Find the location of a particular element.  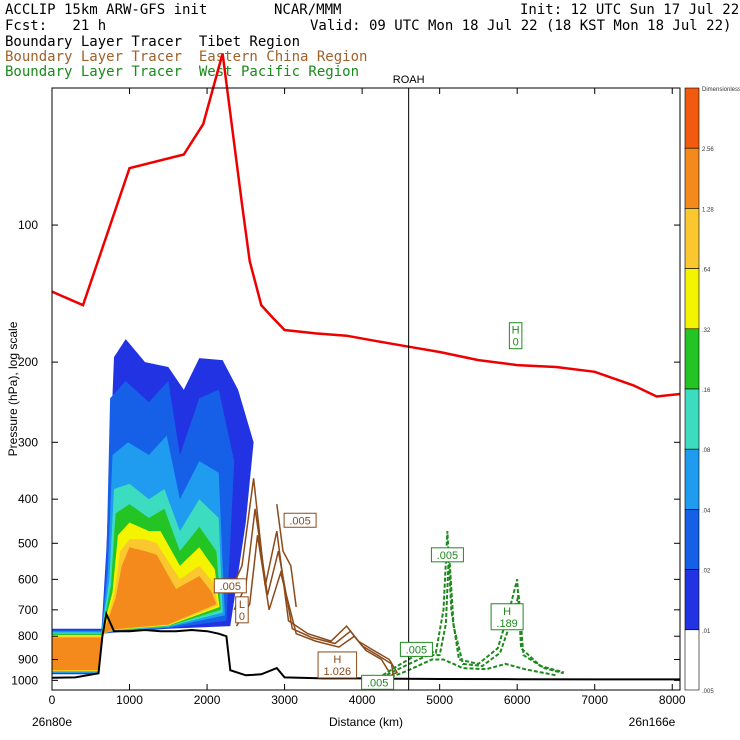

y-tick-label: 100 is located at coordinates (28, 225).